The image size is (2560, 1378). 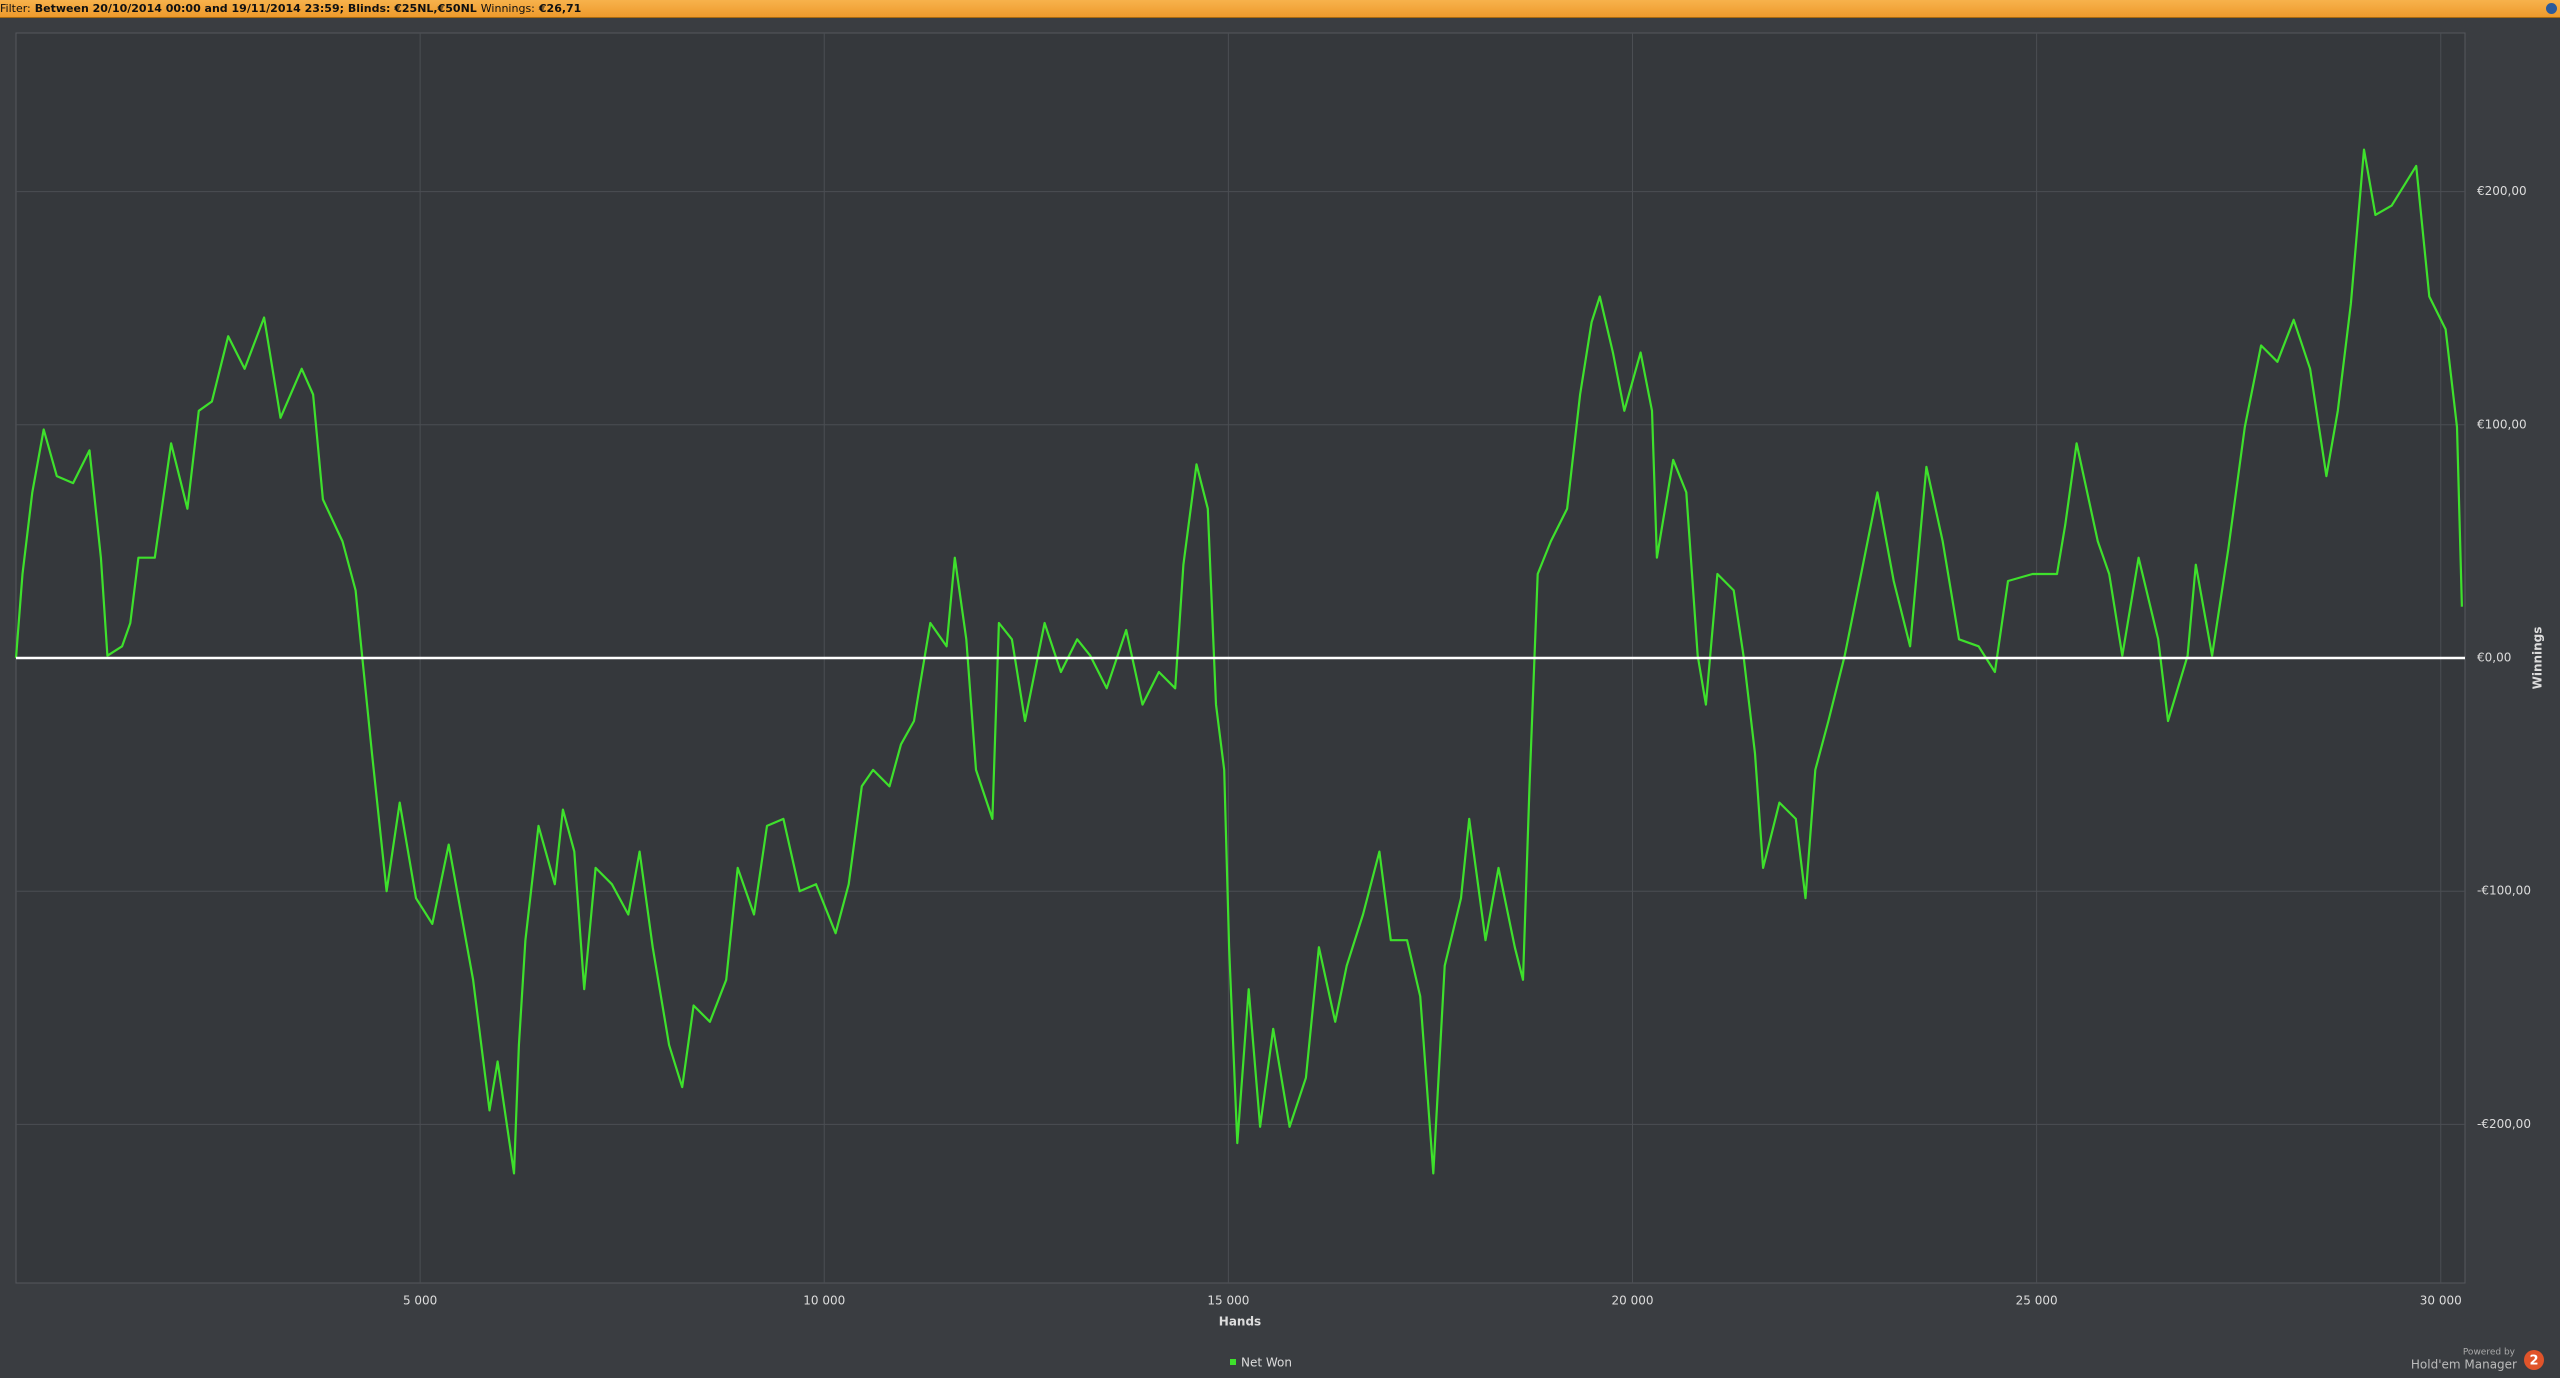 What do you see at coordinates (1228, 1301) in the screenshot?
I see `x-tick-label: 15 000` at bounding box center [1228, 1301].